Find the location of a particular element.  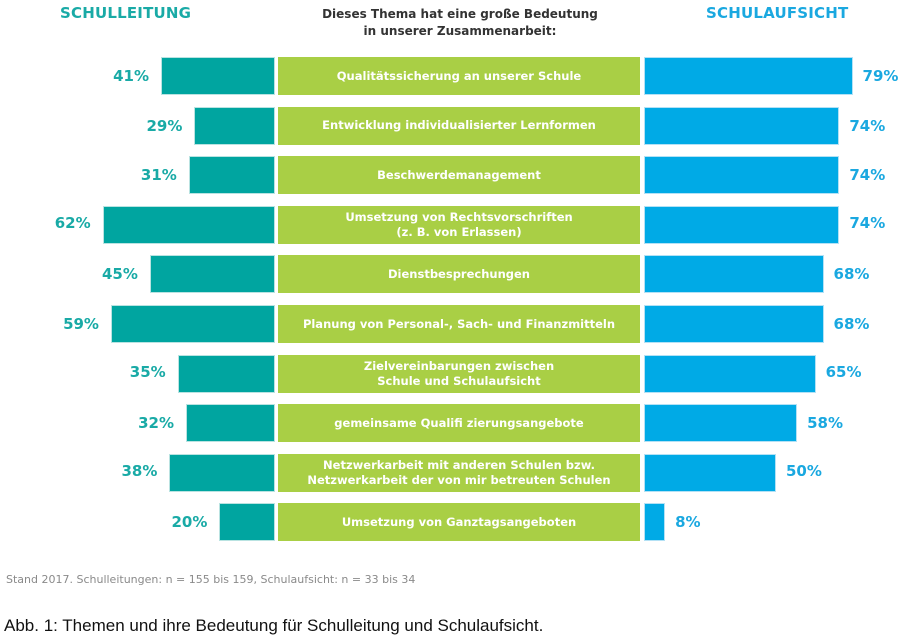

category-label: Qualitätssicherung an unserer Schule is located at coordinates (459, 76).